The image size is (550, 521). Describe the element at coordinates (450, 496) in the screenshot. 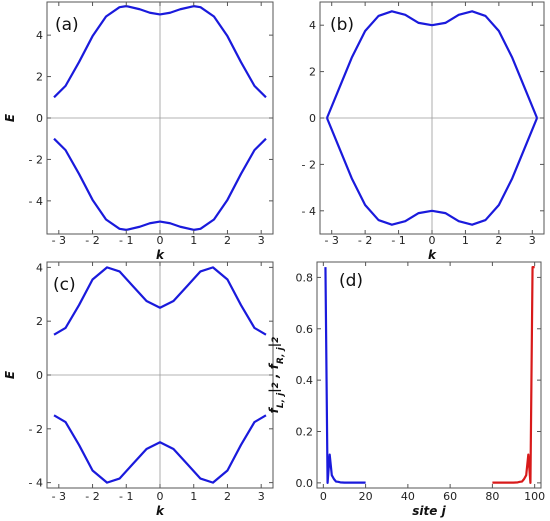

I see `x-tick-label: 60` at that location.